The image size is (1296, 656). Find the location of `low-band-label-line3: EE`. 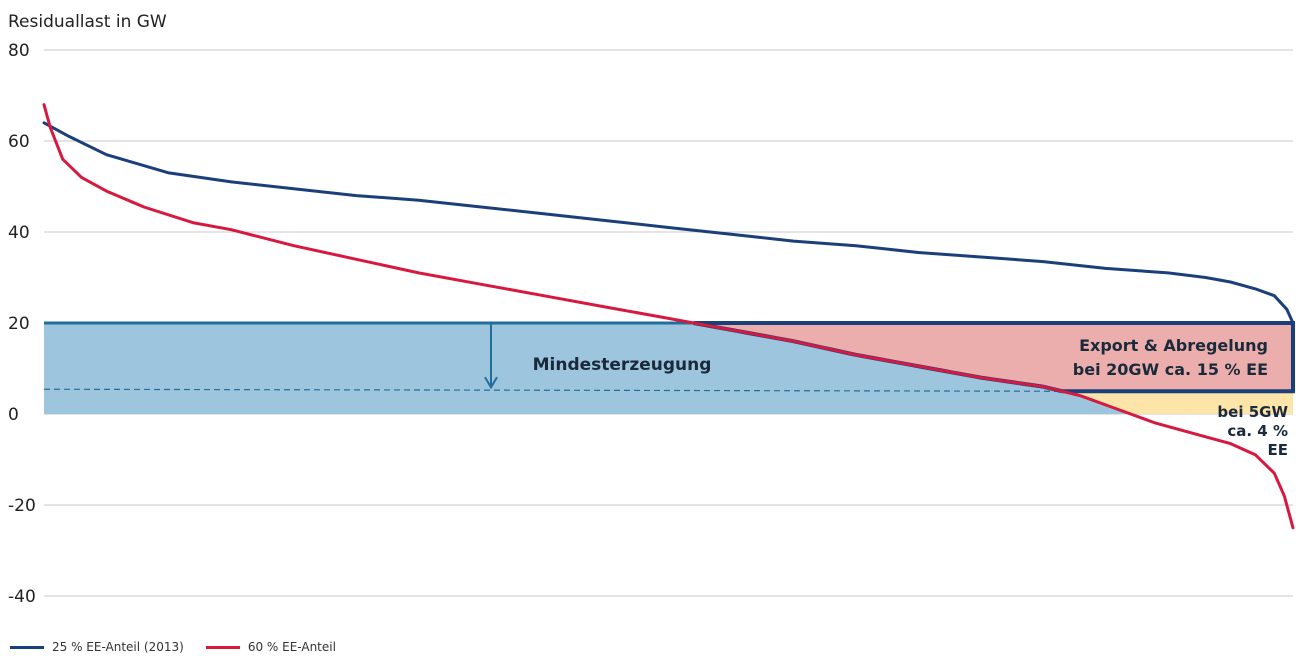

low-band-label-line3: EE is located at coordinates (1278, 450).